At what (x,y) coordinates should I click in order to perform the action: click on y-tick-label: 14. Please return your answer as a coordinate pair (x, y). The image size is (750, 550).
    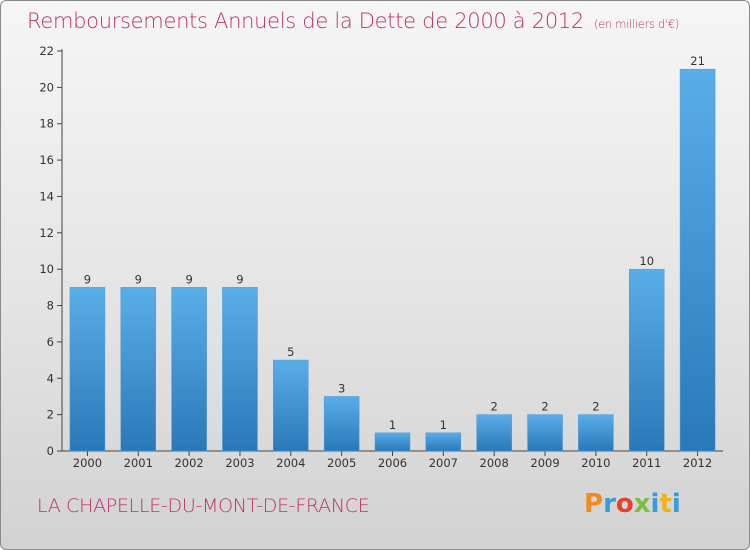
    Looking at the image, I should click on (46, 196).